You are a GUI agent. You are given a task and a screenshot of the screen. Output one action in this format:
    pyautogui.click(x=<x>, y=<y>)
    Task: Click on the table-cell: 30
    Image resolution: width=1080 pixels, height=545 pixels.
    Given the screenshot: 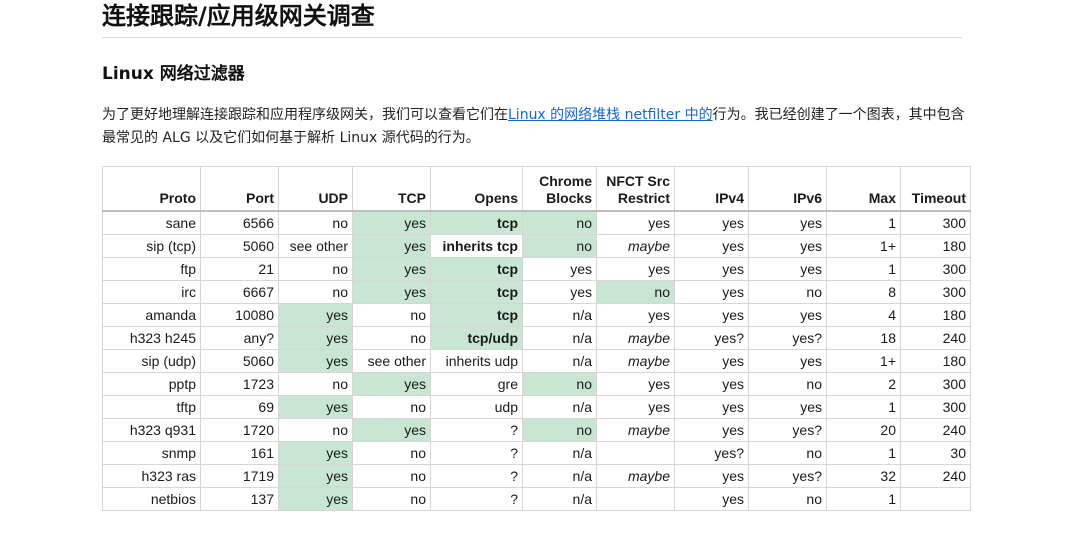 What is the action you would take?
    pyautogui.click(x=935, y=453)
    